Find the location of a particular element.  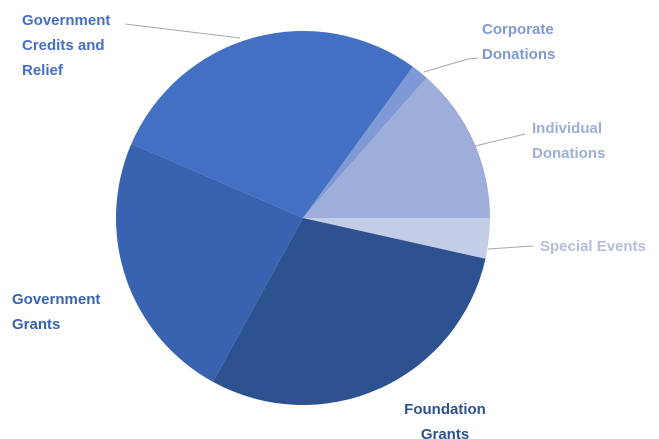

slice-label: Foundation Grants is located at coordinates (445, 420).